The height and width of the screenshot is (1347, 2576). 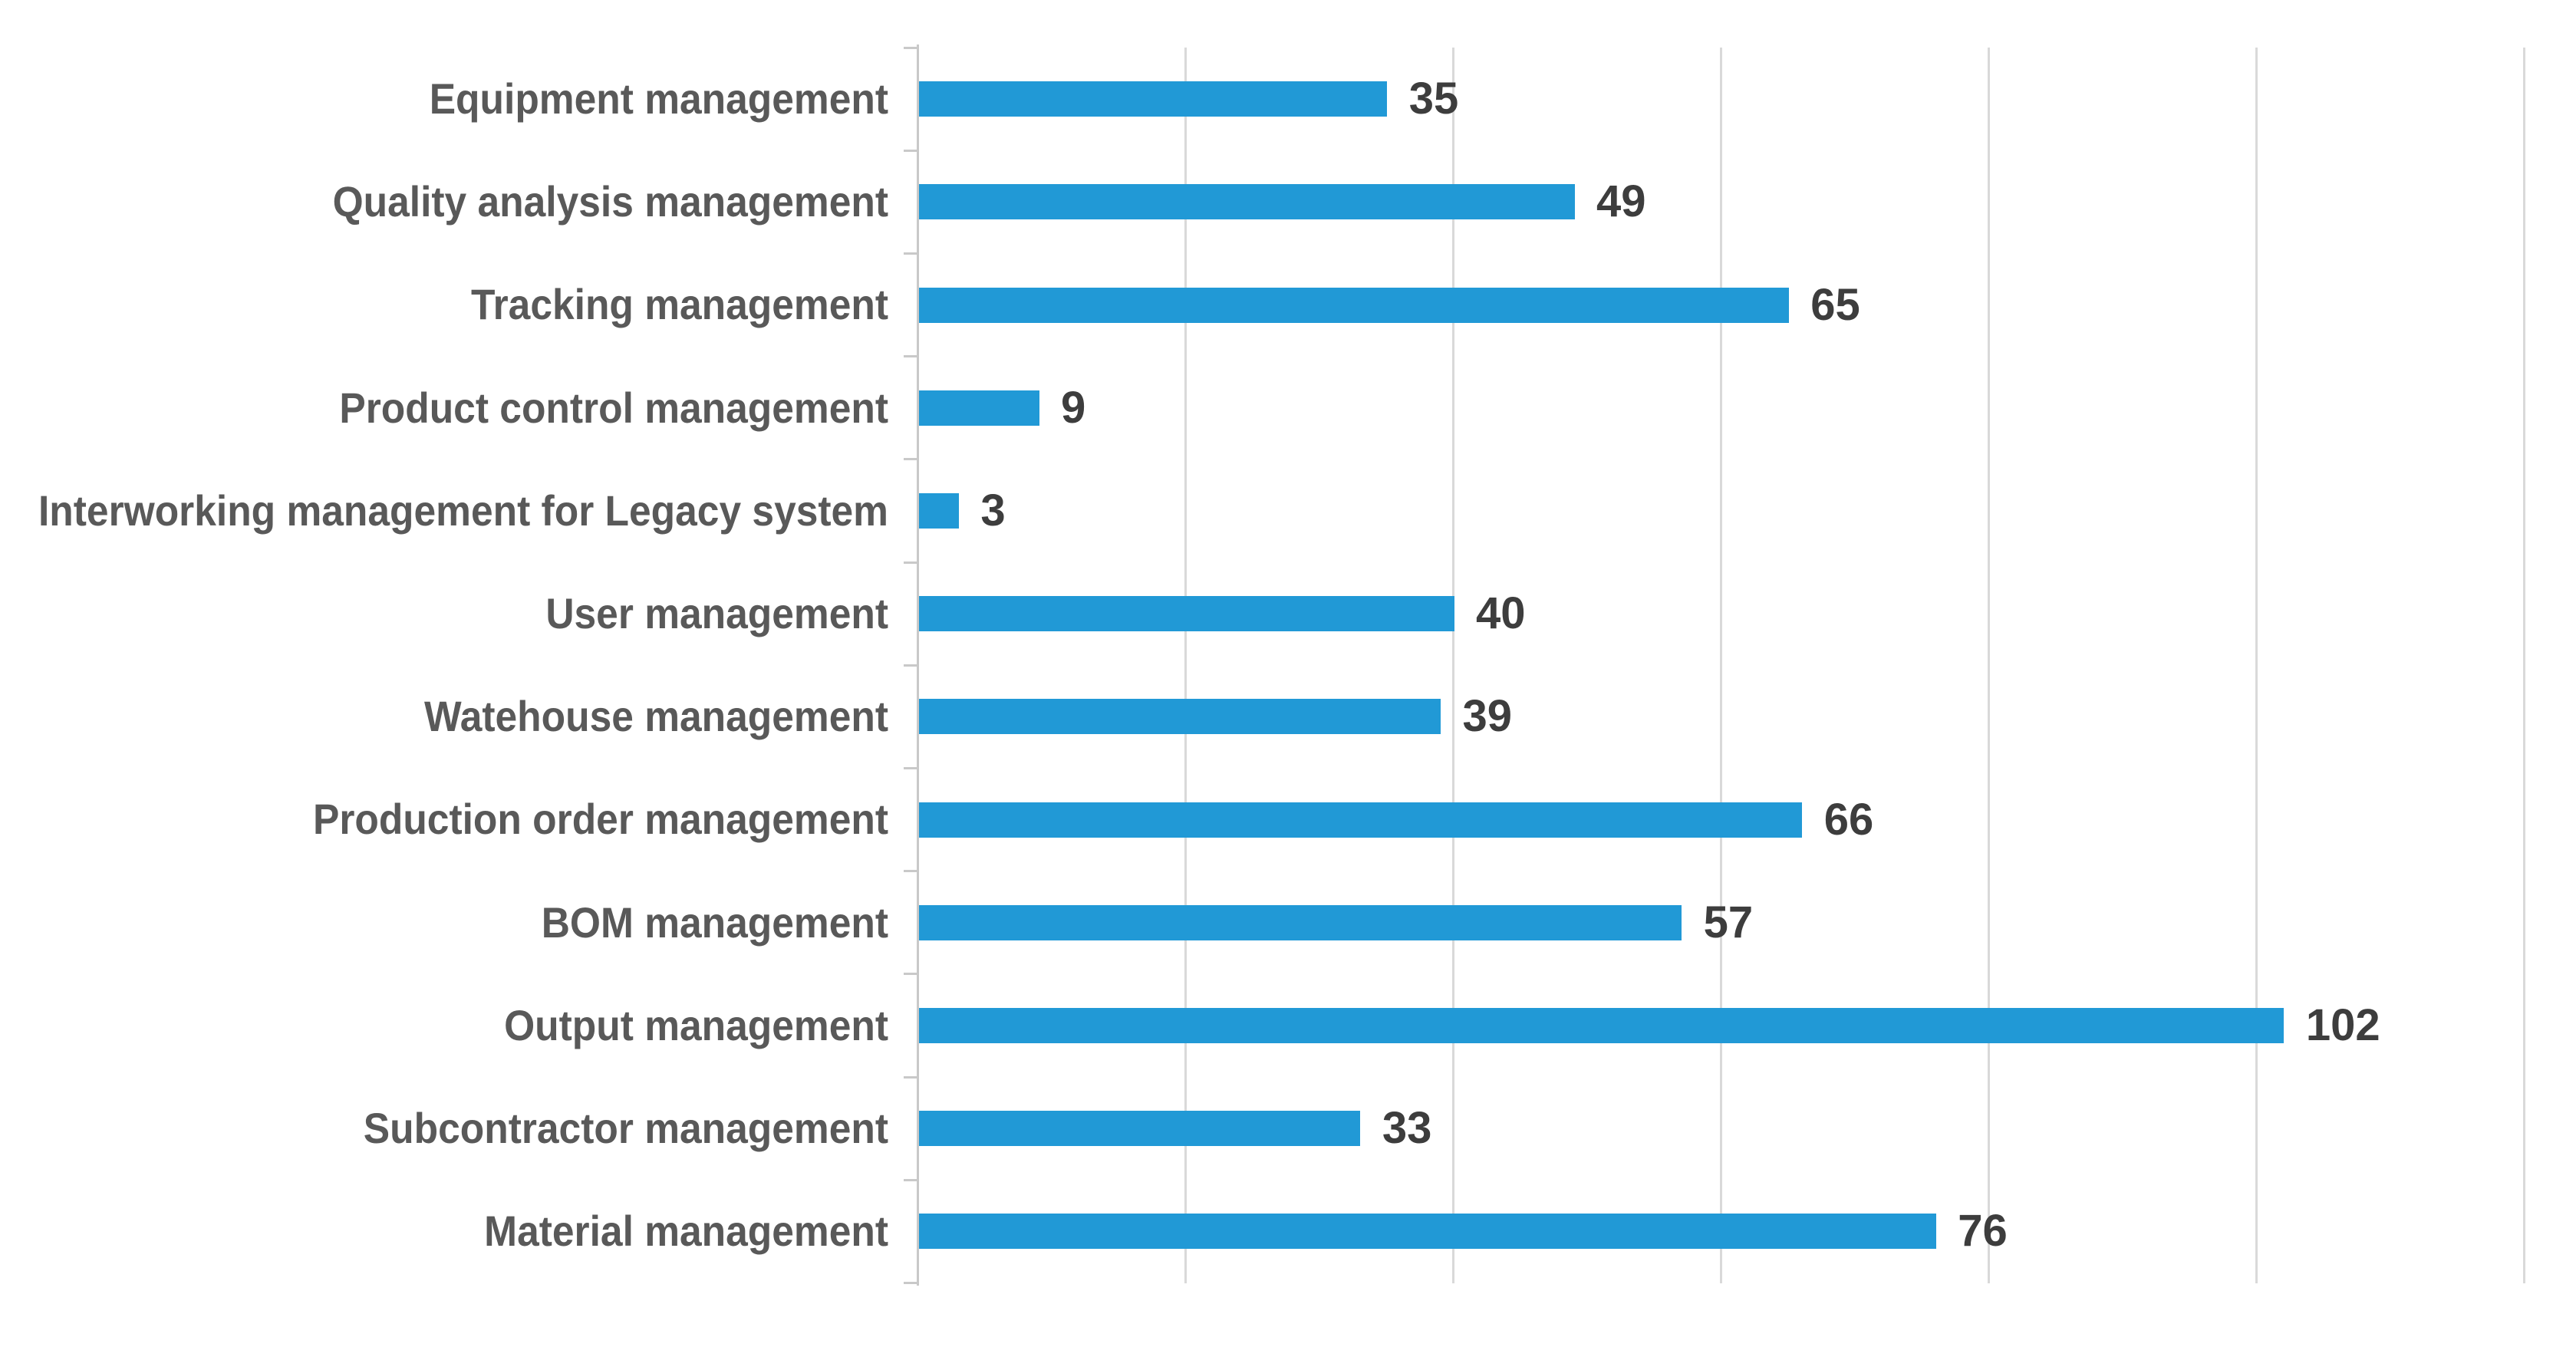 What do you see at coordinates (1433, 99) in the screenshot?
I see `bar-value-label: 35` at bounding box center [1433, 99].